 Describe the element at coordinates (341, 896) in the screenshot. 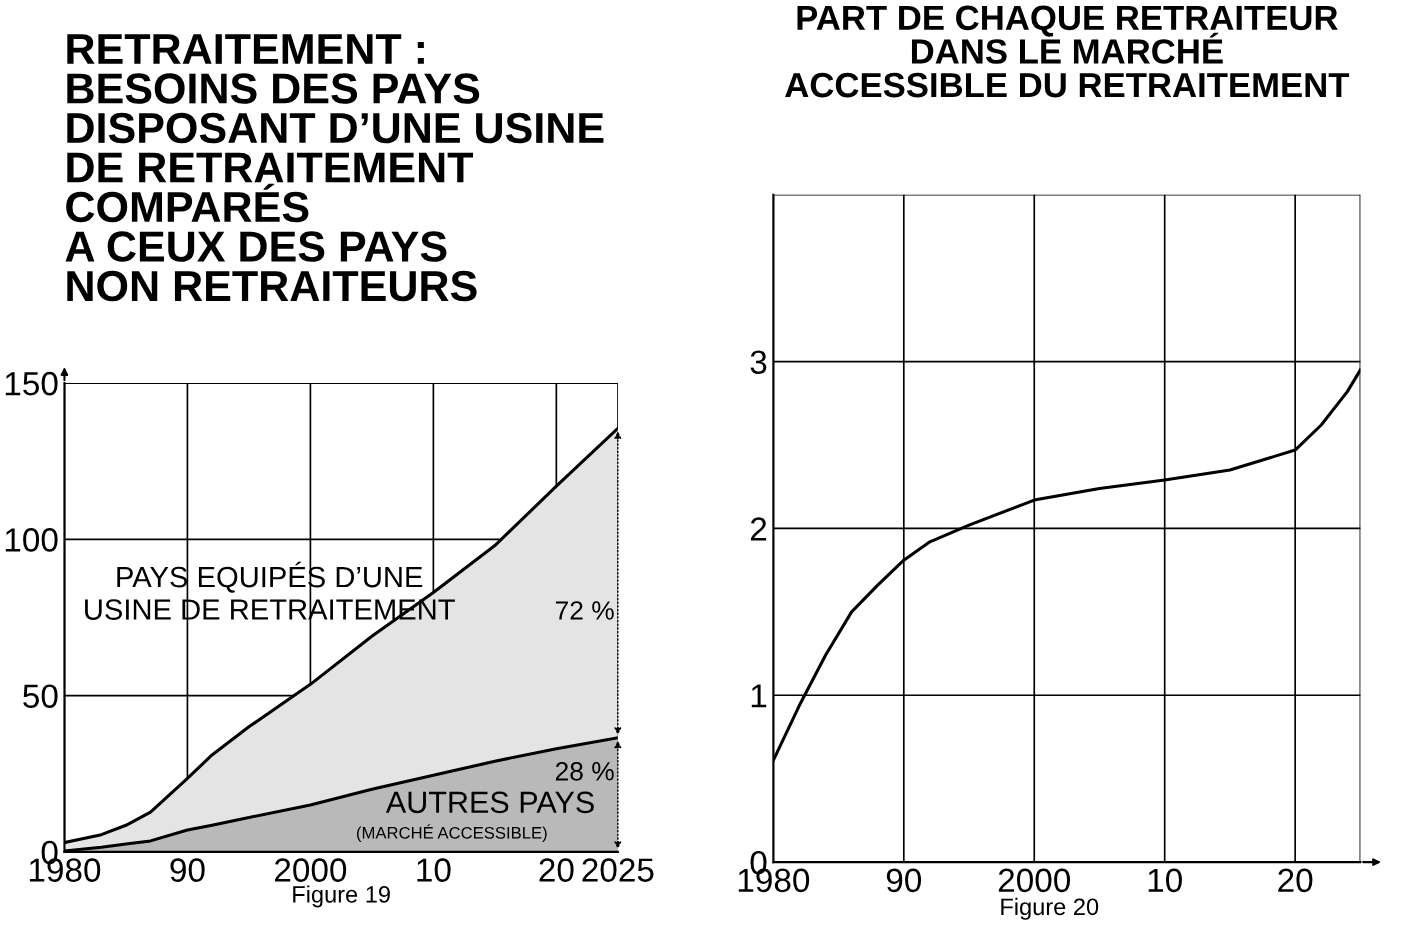

I see `caption: Figure 19` at that location.